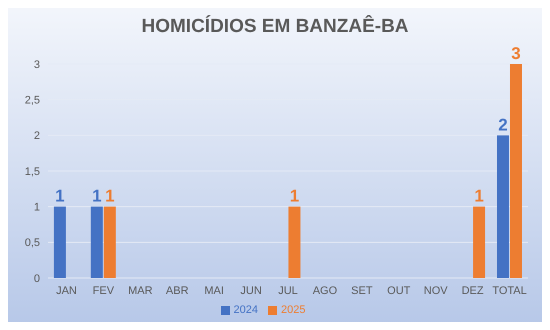  I want to click on chart-title: HOMICÍDIOS EM BANZAÊ-BA, so click(275, 27).